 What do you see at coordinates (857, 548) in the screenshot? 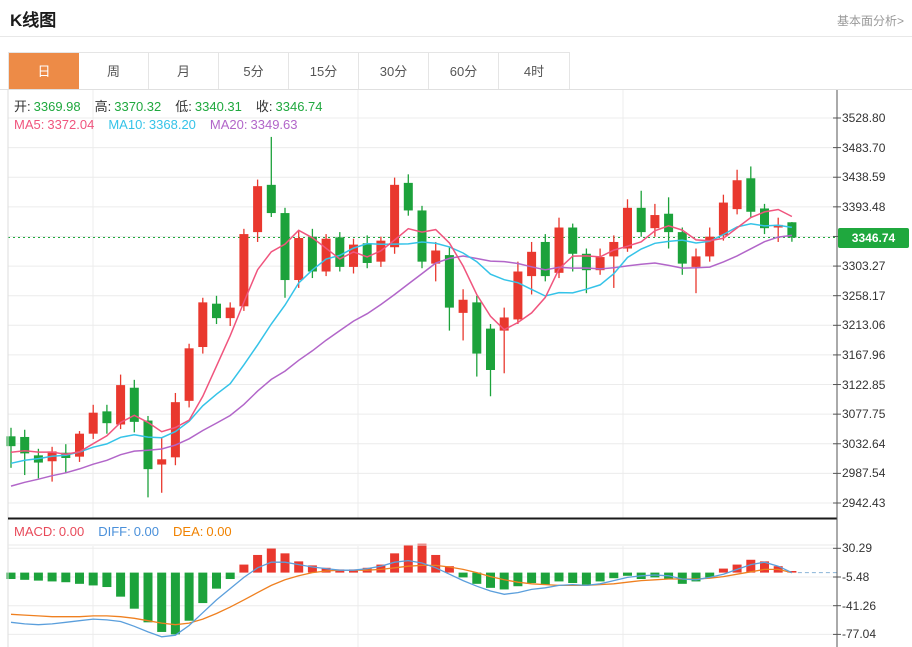
I see `macd-axis-label: 30.29` at bounding box center [857, 548].